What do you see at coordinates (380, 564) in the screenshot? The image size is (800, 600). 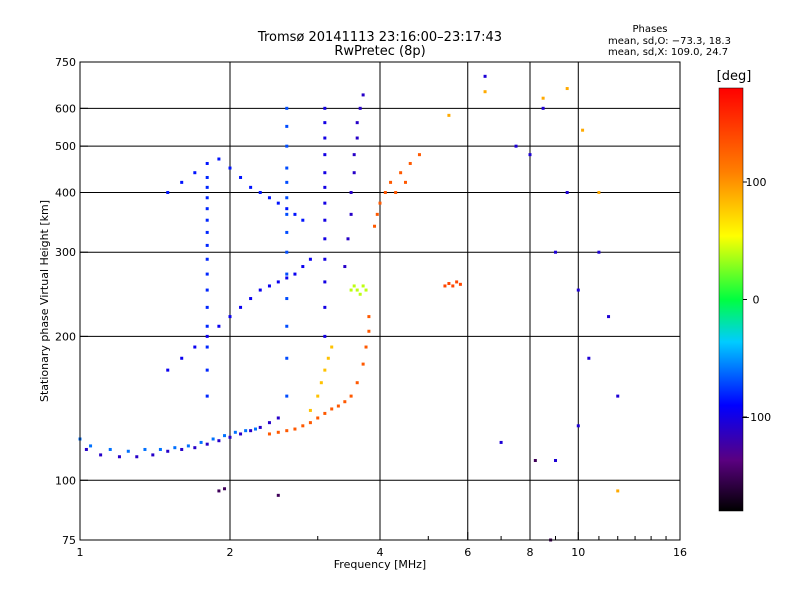 I see `x-axis-label: Frequency [MHz]` at bounding box center [380, 564].